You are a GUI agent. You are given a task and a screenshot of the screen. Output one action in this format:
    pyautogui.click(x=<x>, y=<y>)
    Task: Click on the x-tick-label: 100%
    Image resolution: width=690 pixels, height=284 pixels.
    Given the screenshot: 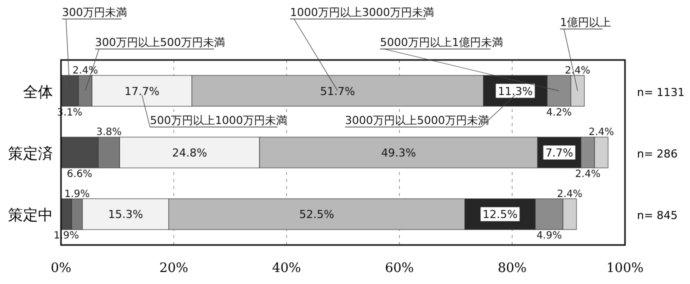 What is the action you would take?
    pyautogui.click(x=625, y=268)
    